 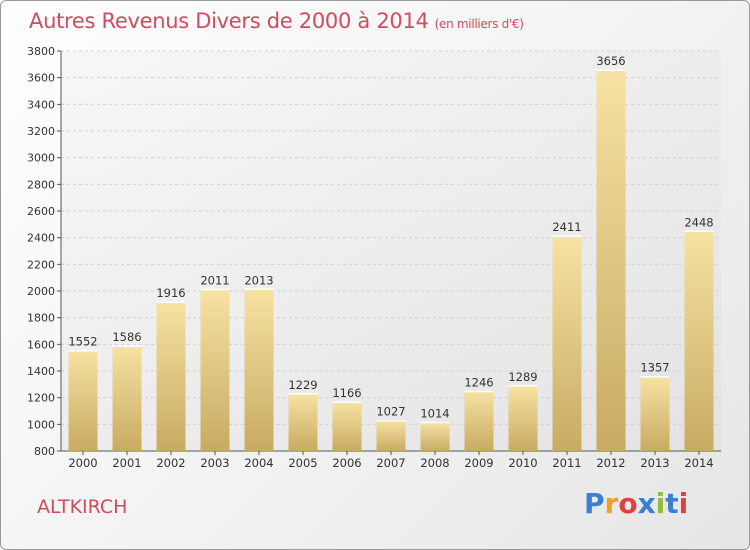 What do you see at coordinates (523, 418) in the screenshot?
I see `bar-2010` at bounding box center [523, 418].